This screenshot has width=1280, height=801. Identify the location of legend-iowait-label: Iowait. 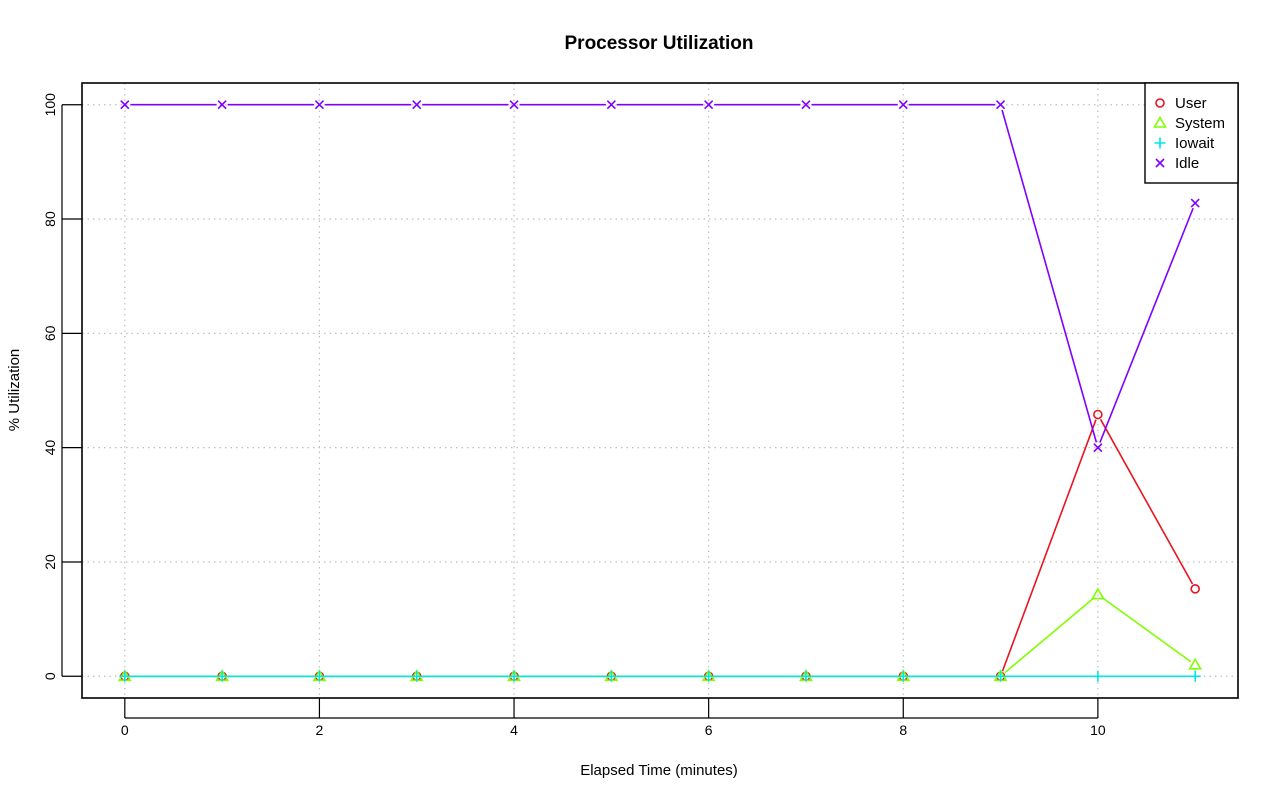
(1195, 143).